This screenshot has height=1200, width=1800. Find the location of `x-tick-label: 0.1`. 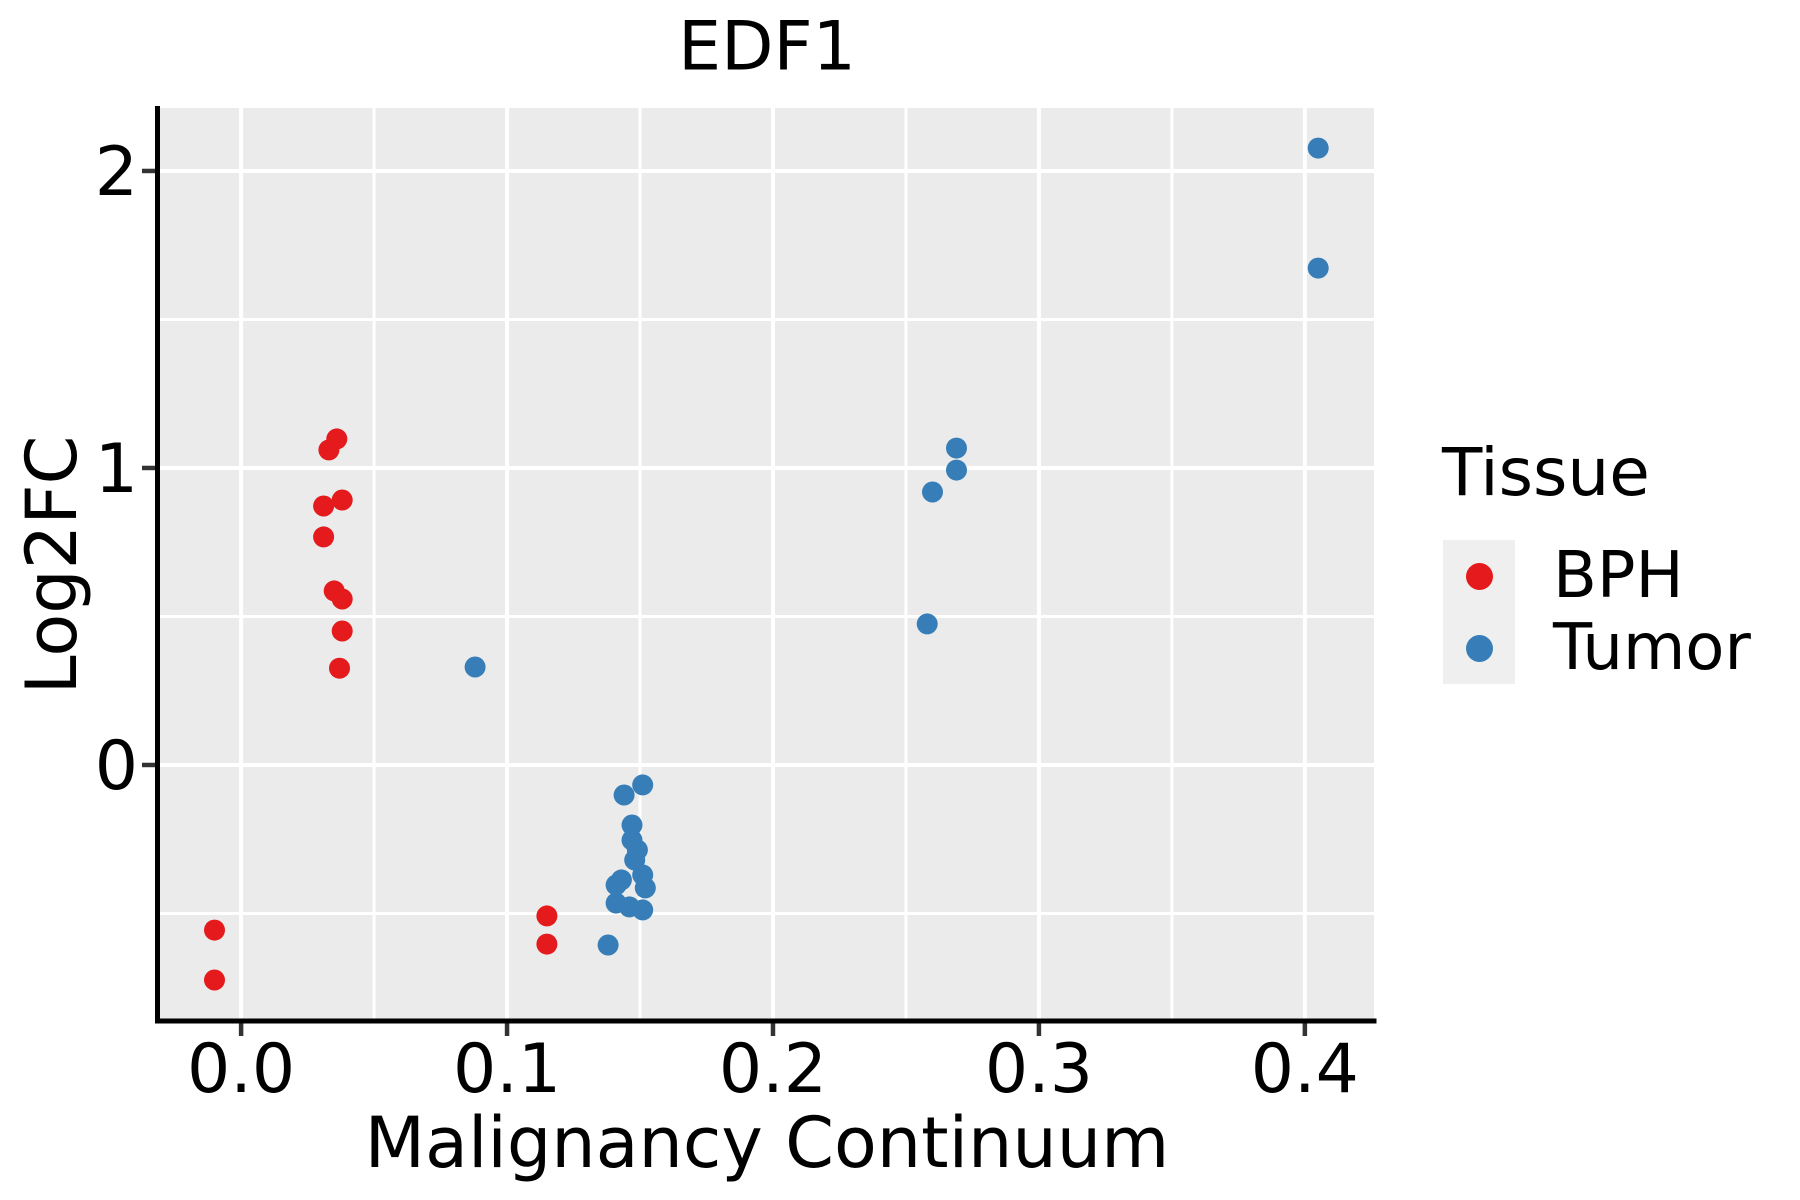

x-tick-label: 0.1 is located at coordinates (507, 1069).